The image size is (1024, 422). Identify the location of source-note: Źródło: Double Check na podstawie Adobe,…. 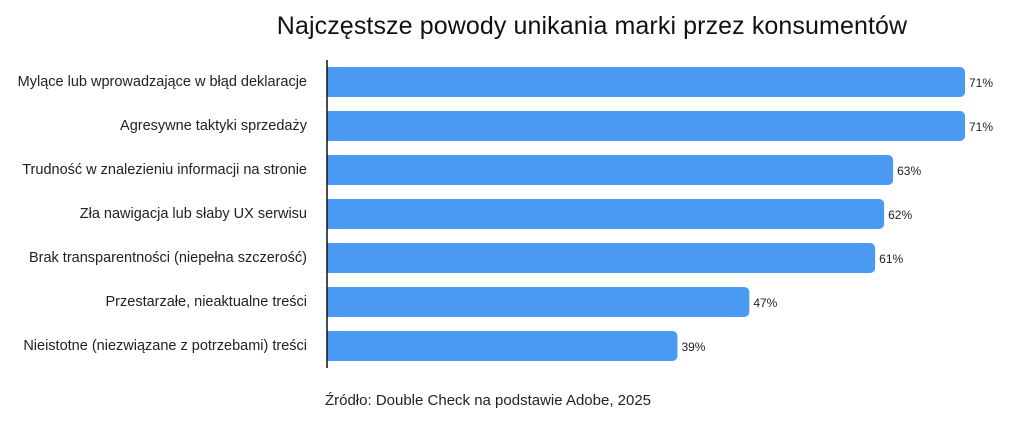
(488, 400).